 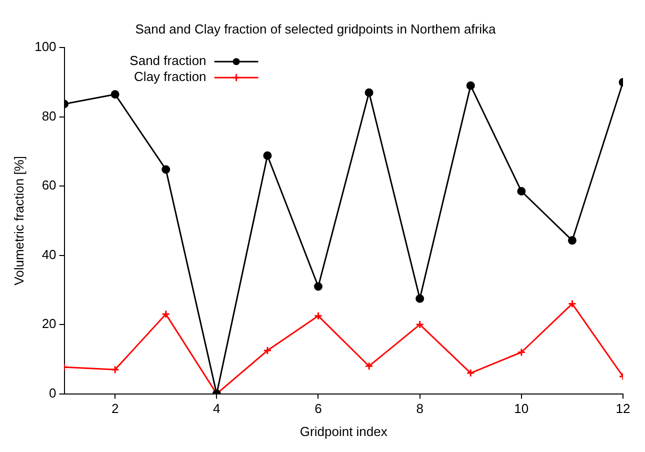 What do you see at coordinates (49, 254) in the screenshot?
I see `y-tick-label: 40` at bounding box center [49, 254].